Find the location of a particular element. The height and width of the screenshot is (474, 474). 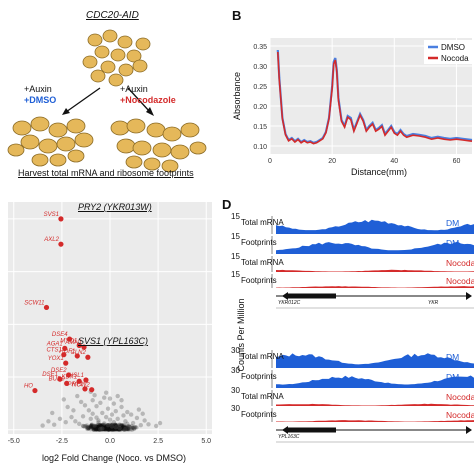

track-ymax-label: 30 is located at coordinates (235, 350).